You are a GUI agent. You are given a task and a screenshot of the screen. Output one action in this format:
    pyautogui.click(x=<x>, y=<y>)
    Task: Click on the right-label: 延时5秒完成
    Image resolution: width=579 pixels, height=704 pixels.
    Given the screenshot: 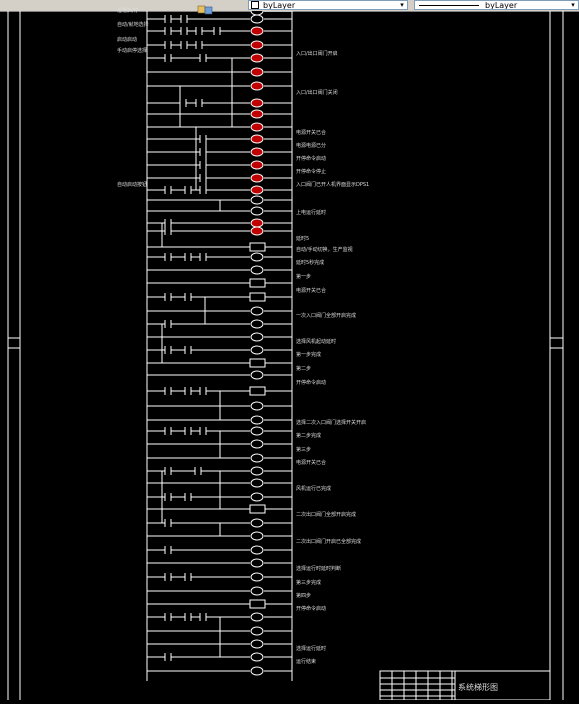 What is the action you would take?
    pyautogui.click(x=310, y=263)
    